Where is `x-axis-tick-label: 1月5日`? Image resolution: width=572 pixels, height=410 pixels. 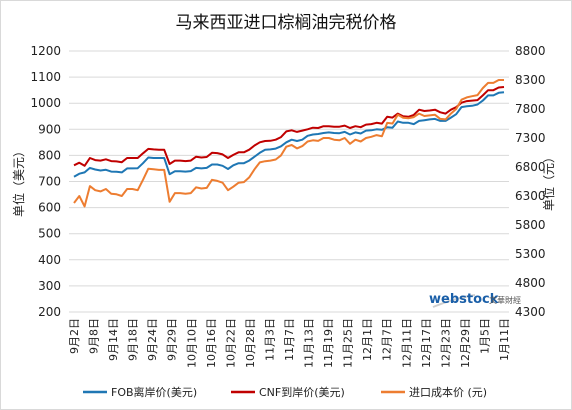 x-axis-tick-label: 1月5日 is located at coordinates (484, 336).